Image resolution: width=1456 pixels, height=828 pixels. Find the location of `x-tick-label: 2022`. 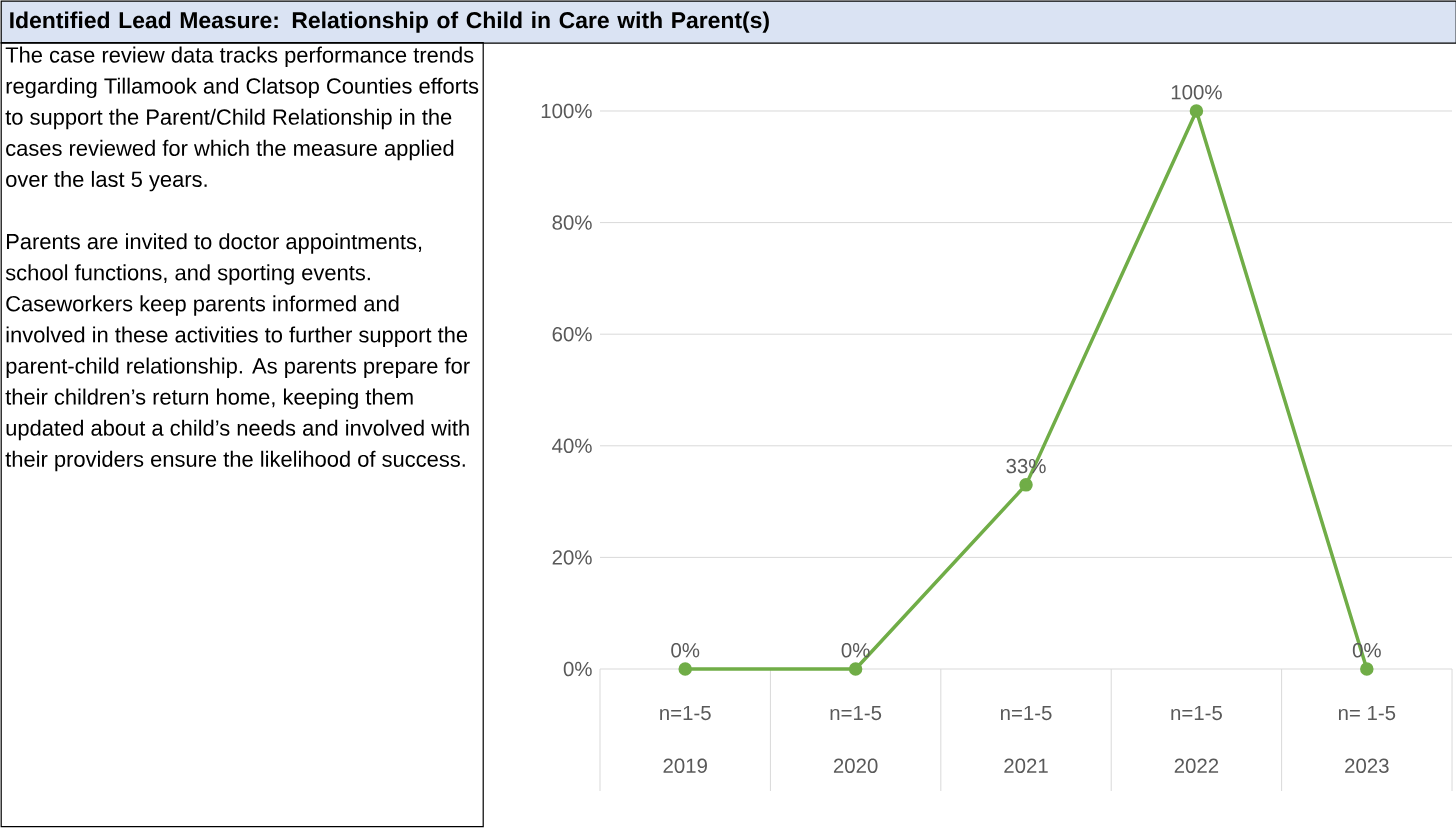

x-tick-label: 2022 is located at coordinates (1196, 765).